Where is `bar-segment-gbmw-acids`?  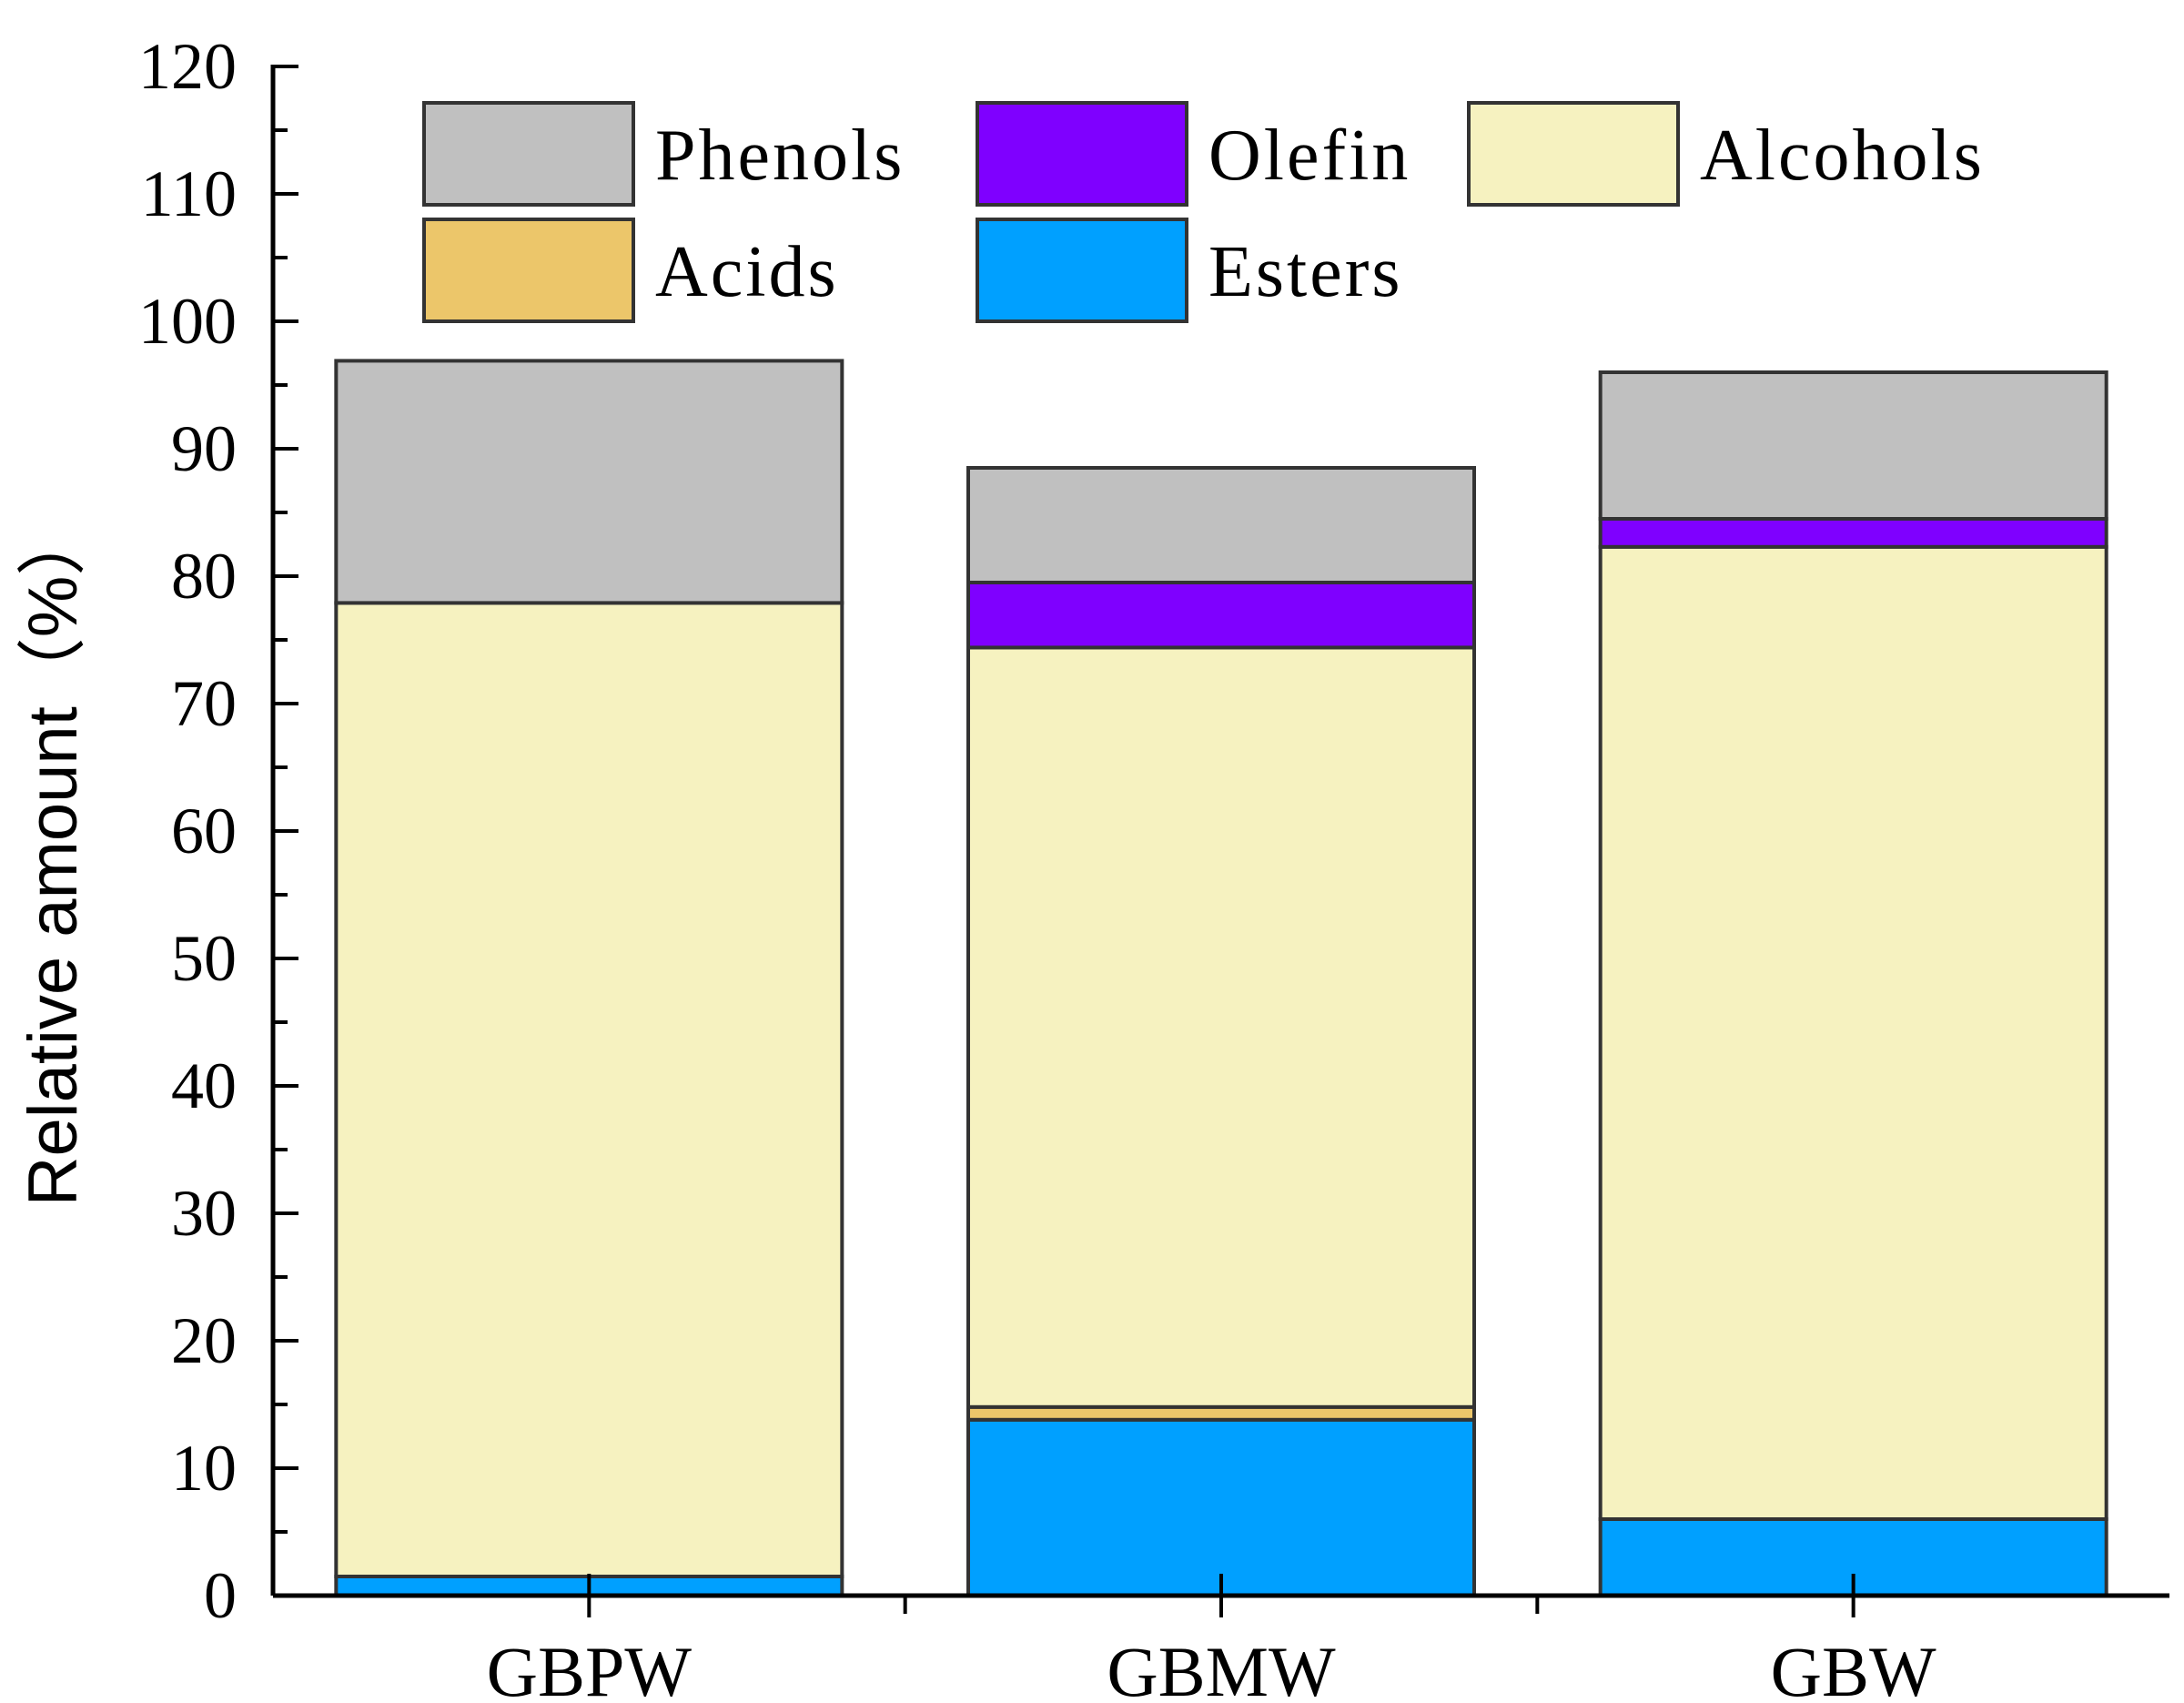
bar-segment-gbmw-acids is located at coordinates (1221, 1413).